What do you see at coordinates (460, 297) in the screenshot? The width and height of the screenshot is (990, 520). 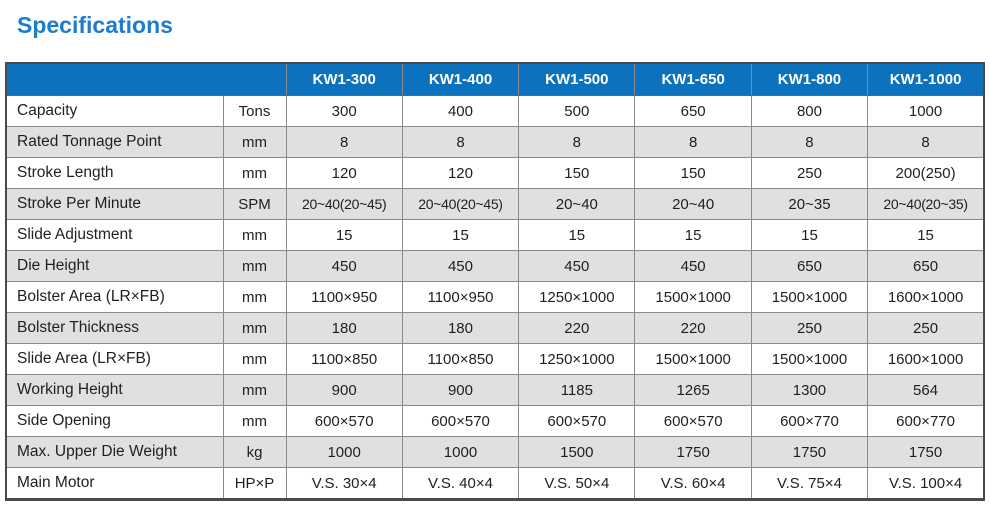 I see `value-cell: 1100×950` at bounding box center [460, 297].